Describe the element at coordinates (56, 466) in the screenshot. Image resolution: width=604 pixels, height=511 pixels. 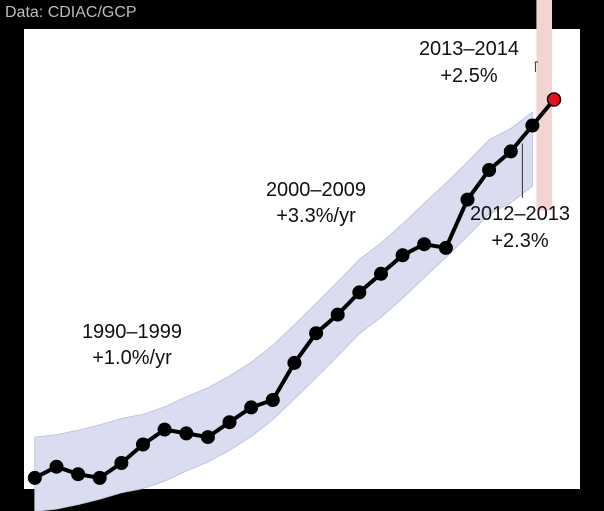
I see `data-point-1991` at that location.